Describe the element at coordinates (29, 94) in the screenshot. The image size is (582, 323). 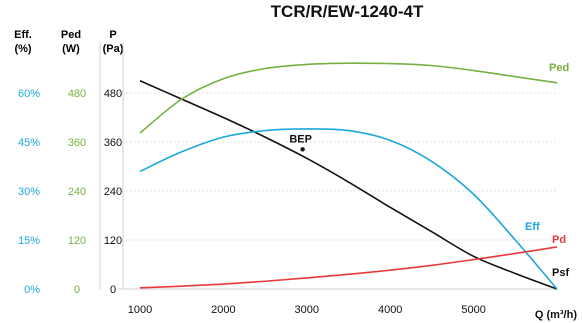
I see `eff-tick-label: 60%` at that location.